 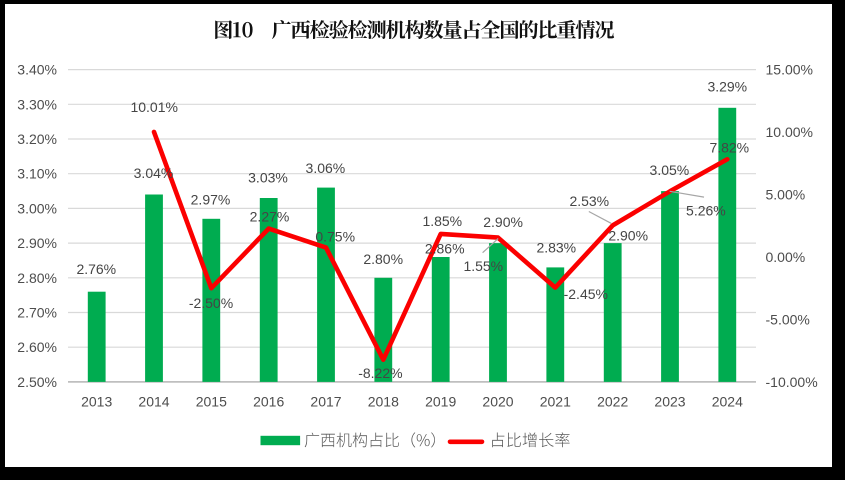 What do you see at coordinates (727, 86) in the screenshot?
I see `svg-text: 3.29%` at bounding box center [727, 86].